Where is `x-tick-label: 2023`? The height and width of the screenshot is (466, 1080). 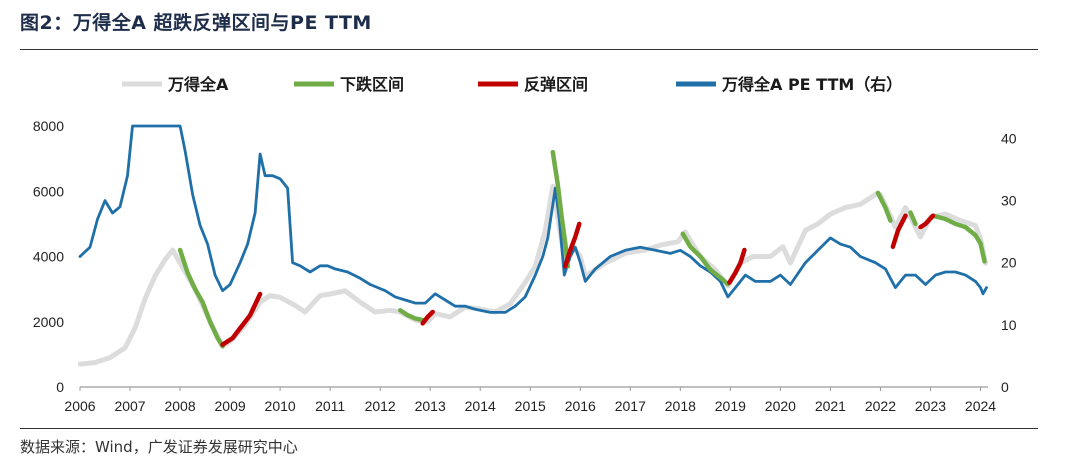 x-tick-label: 2023 is located at coordinates (930, 406).